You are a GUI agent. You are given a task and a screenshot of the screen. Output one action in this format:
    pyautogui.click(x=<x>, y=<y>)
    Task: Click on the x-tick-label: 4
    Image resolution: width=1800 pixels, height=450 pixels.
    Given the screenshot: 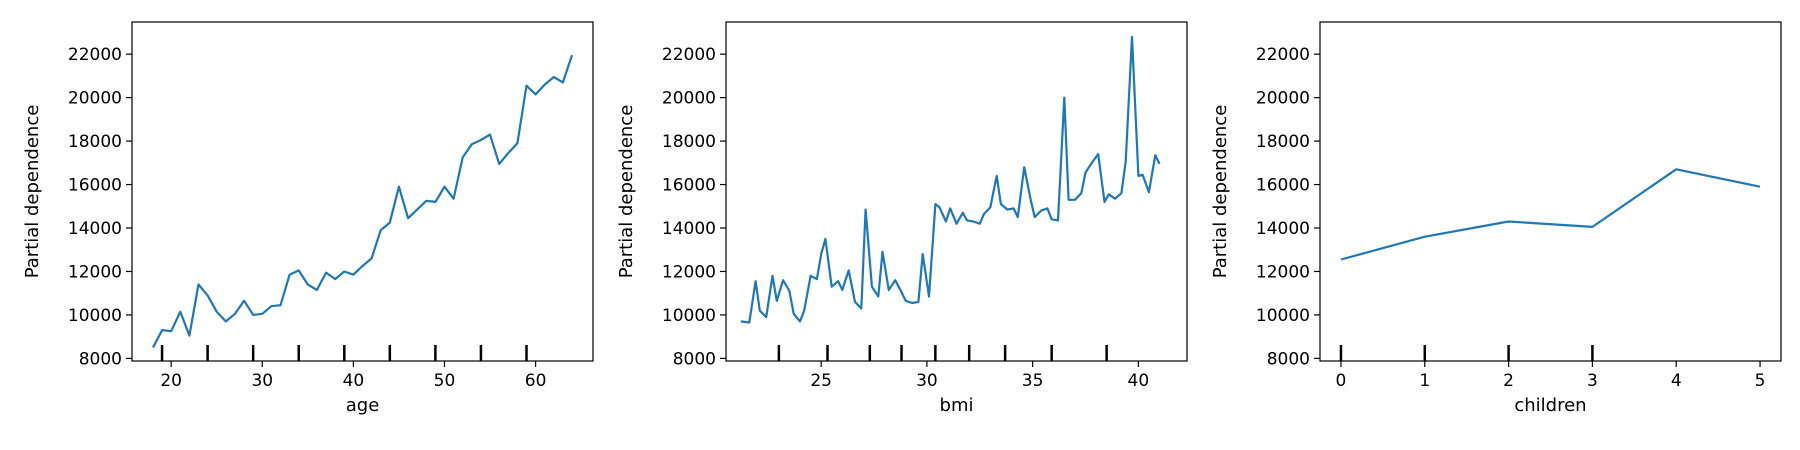 What is the action you would take?
    pyautogui.click(x=1676, y=381)
    